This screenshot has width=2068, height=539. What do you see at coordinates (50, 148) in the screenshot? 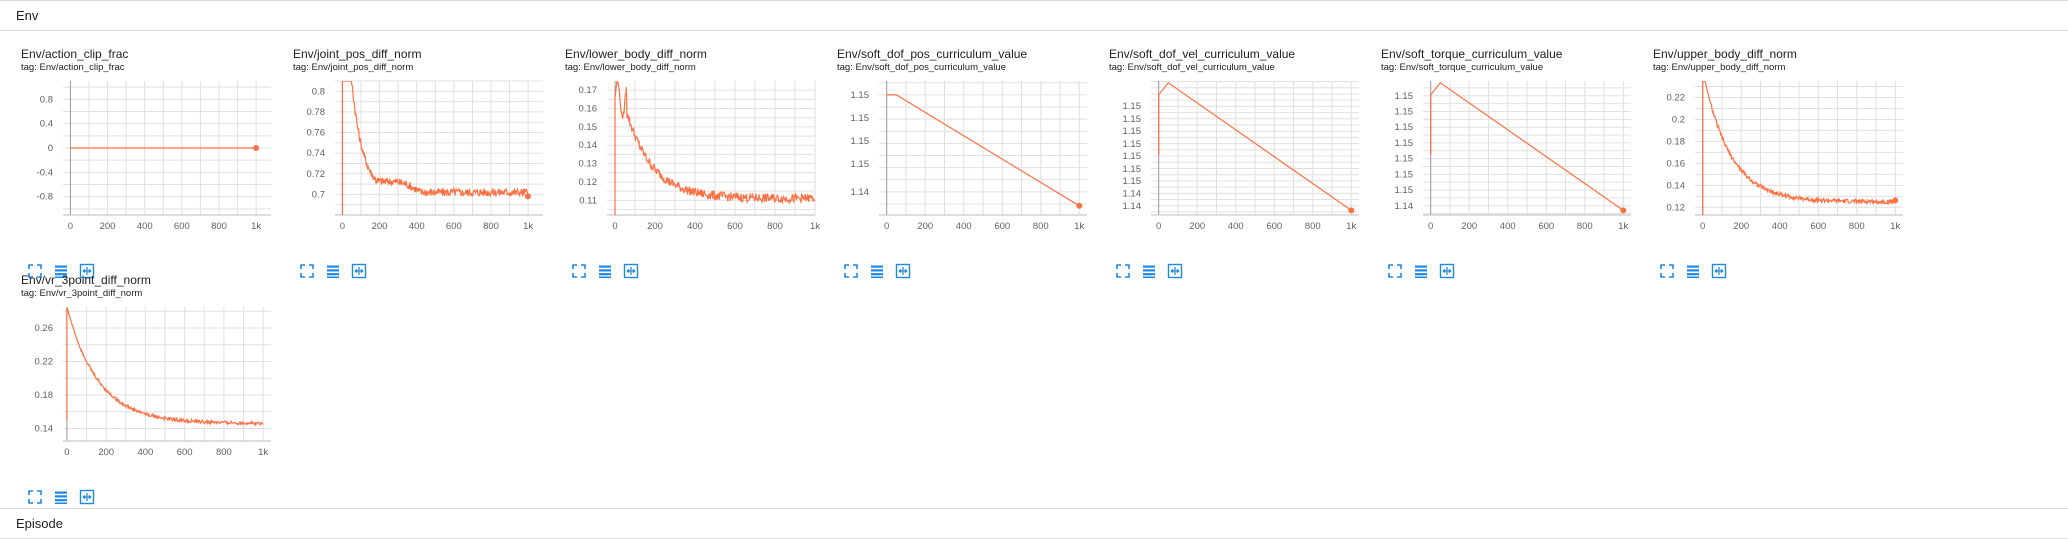
I see `y-tick-label: 0` at bounding box center [50, 148].